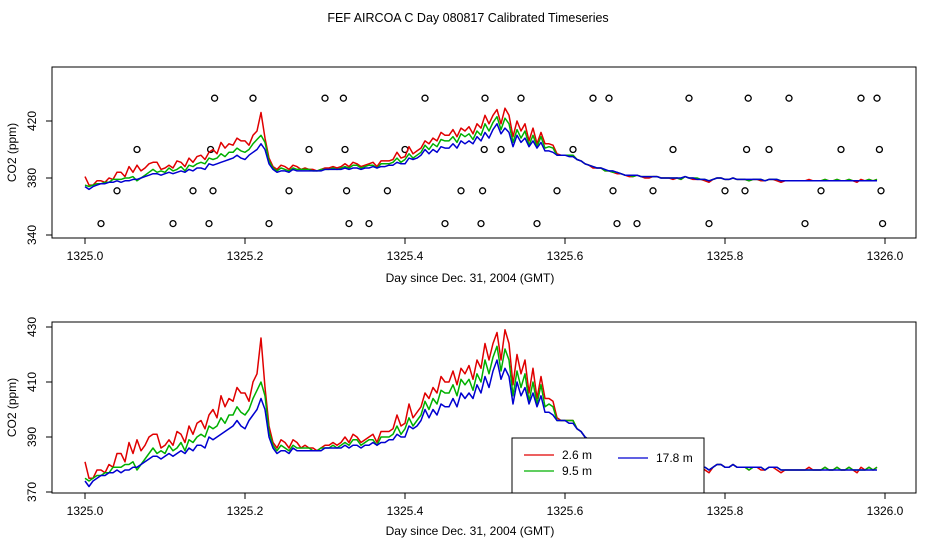 Image resolution: width=936 pixels, height=540 pixels. What do you see at coordinates (32, 492) in the screenshot?
I see `bottom-y-tick-label: 370` at bounding box center [32, 492].